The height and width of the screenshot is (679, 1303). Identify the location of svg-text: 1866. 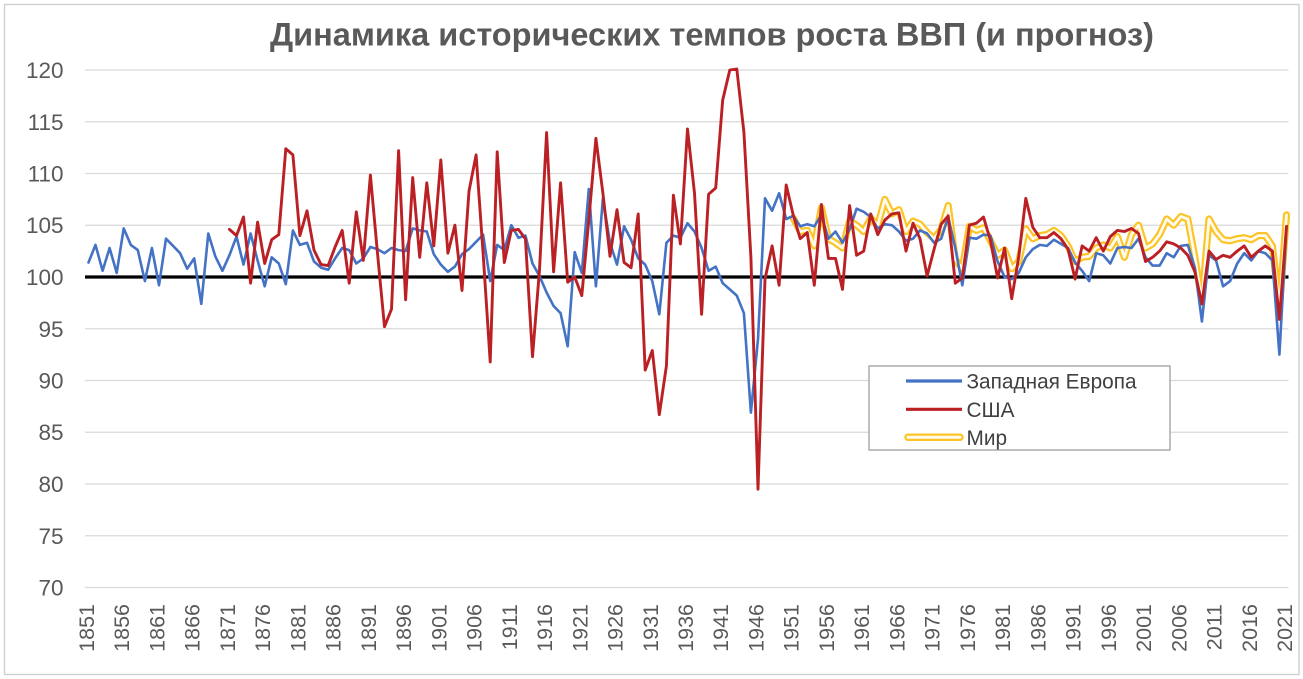
(193, 628).